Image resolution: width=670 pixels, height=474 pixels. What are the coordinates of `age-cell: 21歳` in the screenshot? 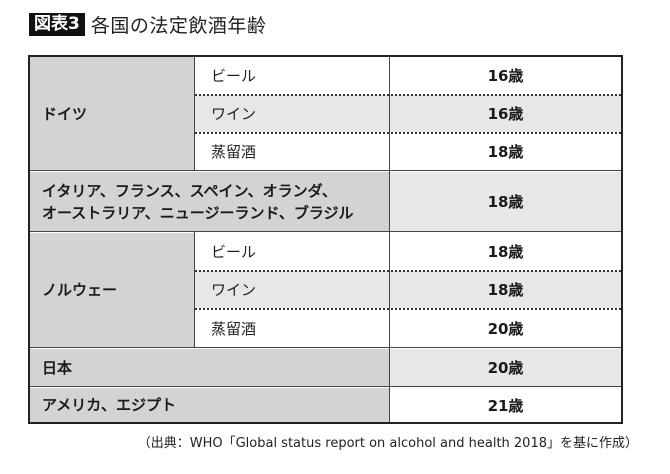 It's located at (505, 405).